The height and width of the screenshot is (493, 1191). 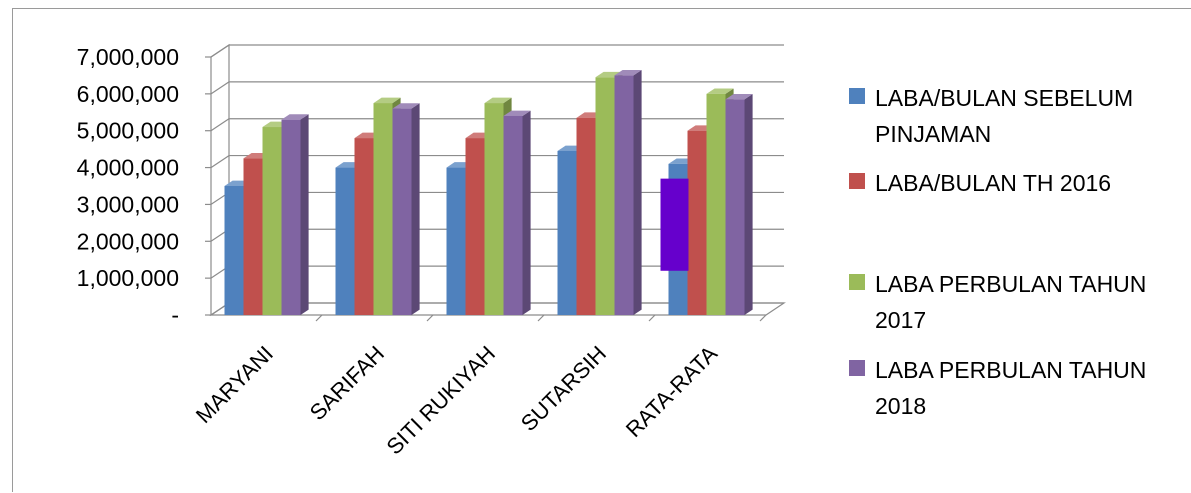 I want to click on annotations, so click(x=674, y=224).